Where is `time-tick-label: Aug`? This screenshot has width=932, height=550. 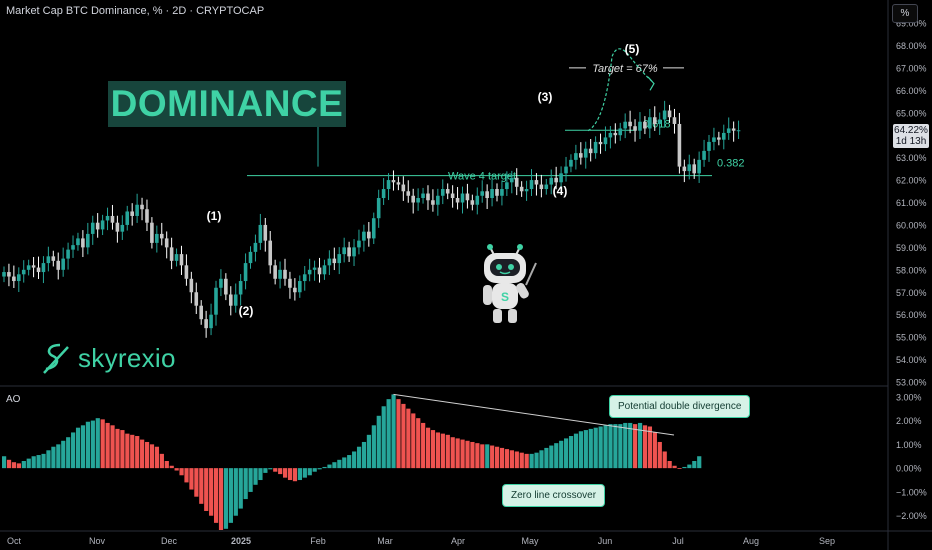
time-tick-label: Aug is located at coordinates (751, 541).